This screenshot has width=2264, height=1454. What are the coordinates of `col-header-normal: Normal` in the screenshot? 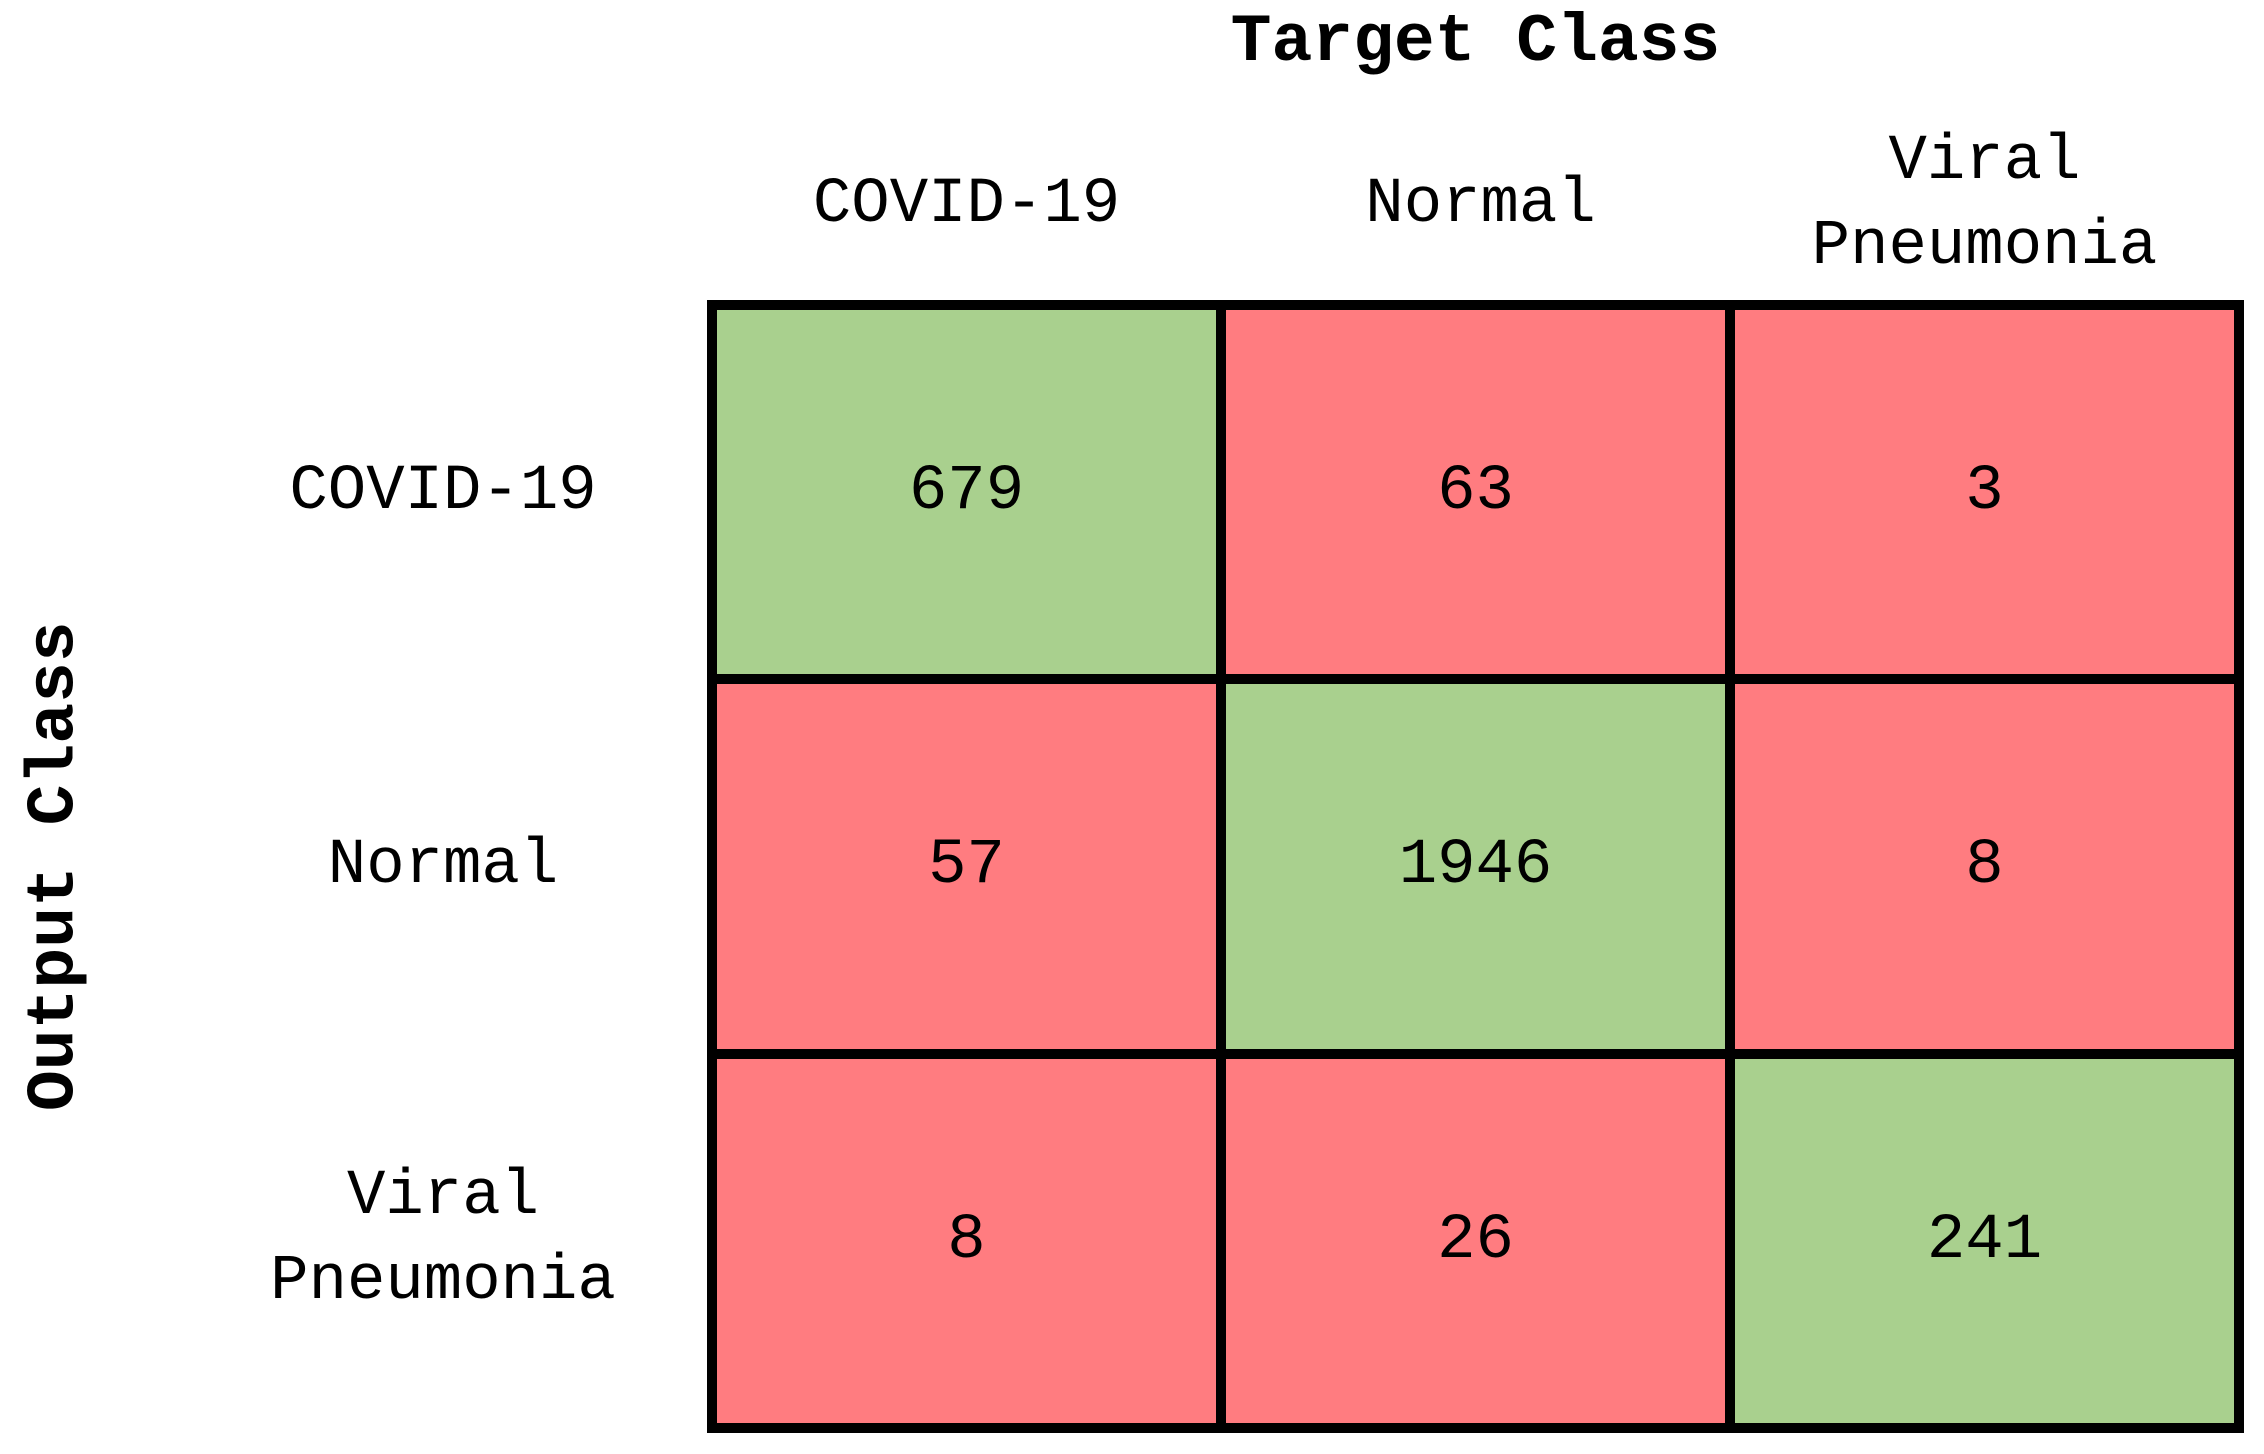 It's located at (1480, 204).